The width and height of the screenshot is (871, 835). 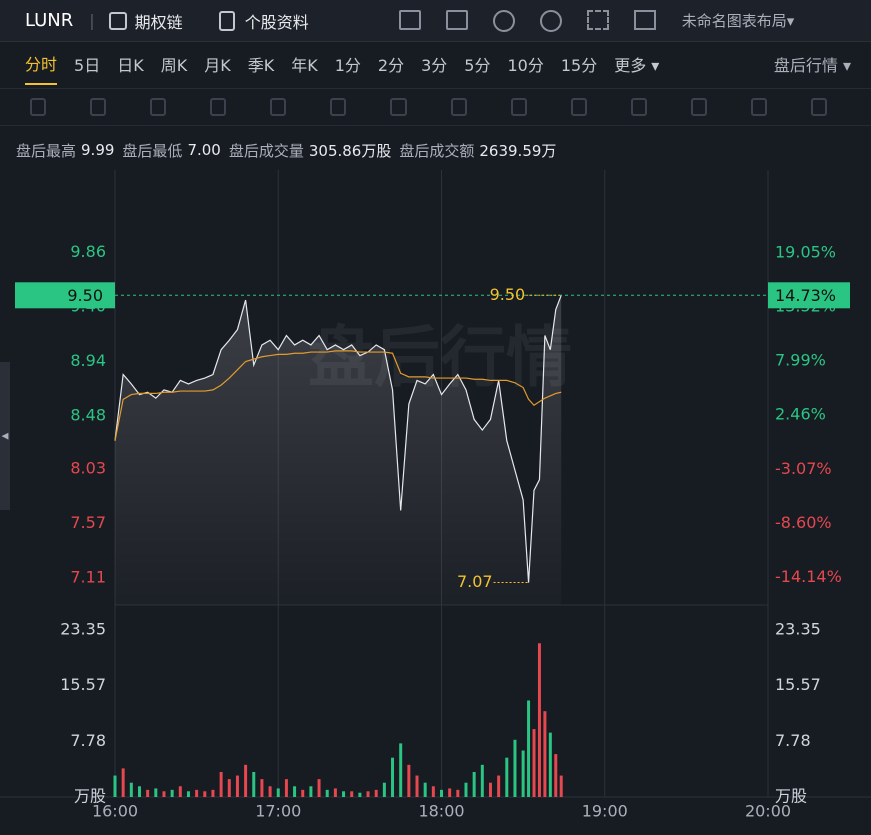 What do you see at coordinates (174, 65) in the screenshot?
I see `tab: 周K` at bounding box center [174, 65].